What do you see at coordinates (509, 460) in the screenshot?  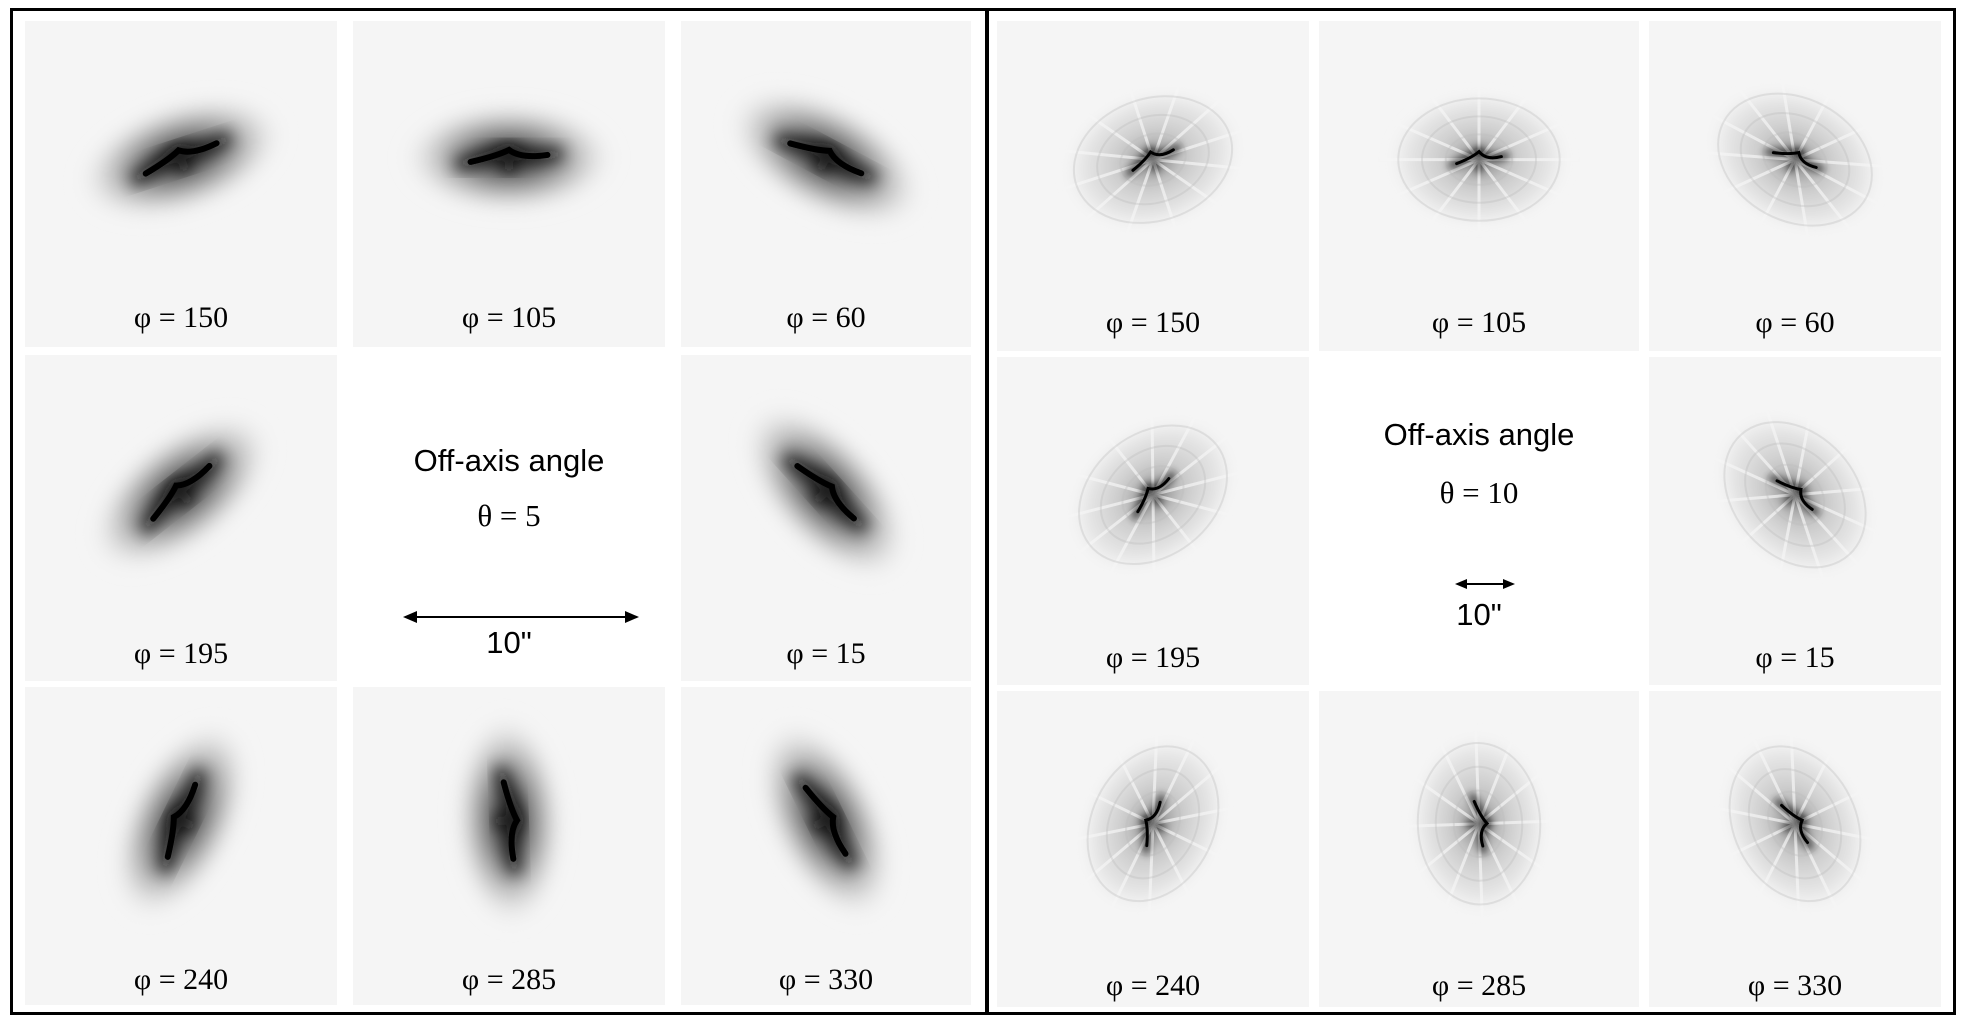 I see `off-axis-caption: Off-axis angle` at bounding box center [509, 460].